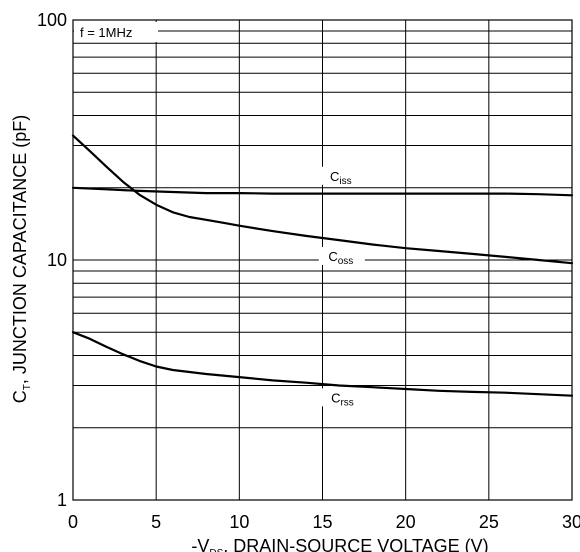  I want to click on y-tick-label: 10, so click(57, 260).